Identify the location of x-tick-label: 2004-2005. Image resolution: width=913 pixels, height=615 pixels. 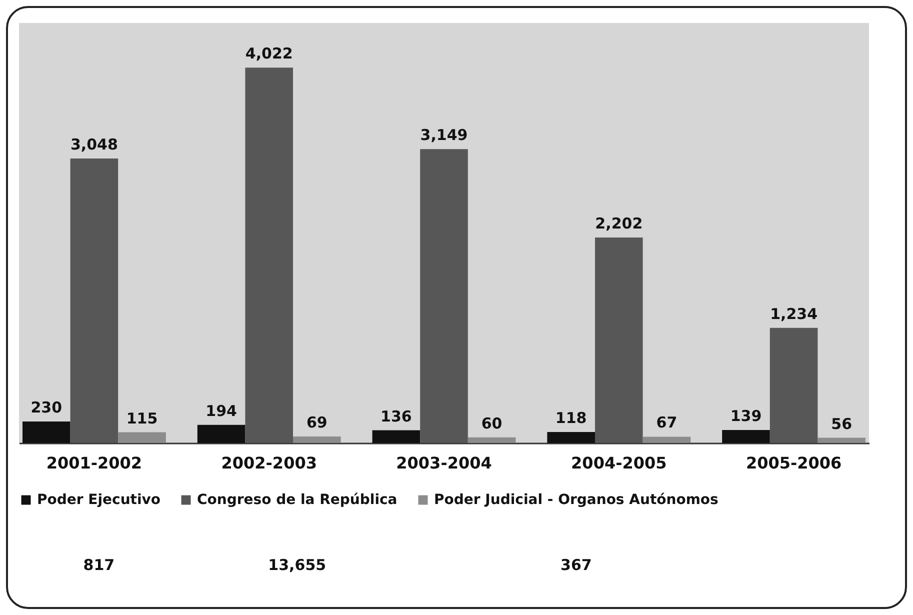
(619, 463).